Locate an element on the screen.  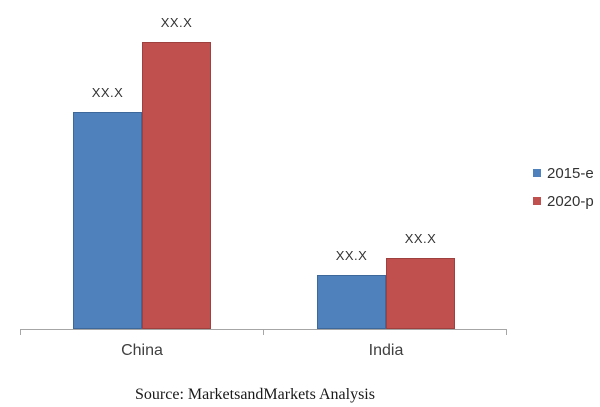
category-label-china: China is located at coordinates (142, 350).